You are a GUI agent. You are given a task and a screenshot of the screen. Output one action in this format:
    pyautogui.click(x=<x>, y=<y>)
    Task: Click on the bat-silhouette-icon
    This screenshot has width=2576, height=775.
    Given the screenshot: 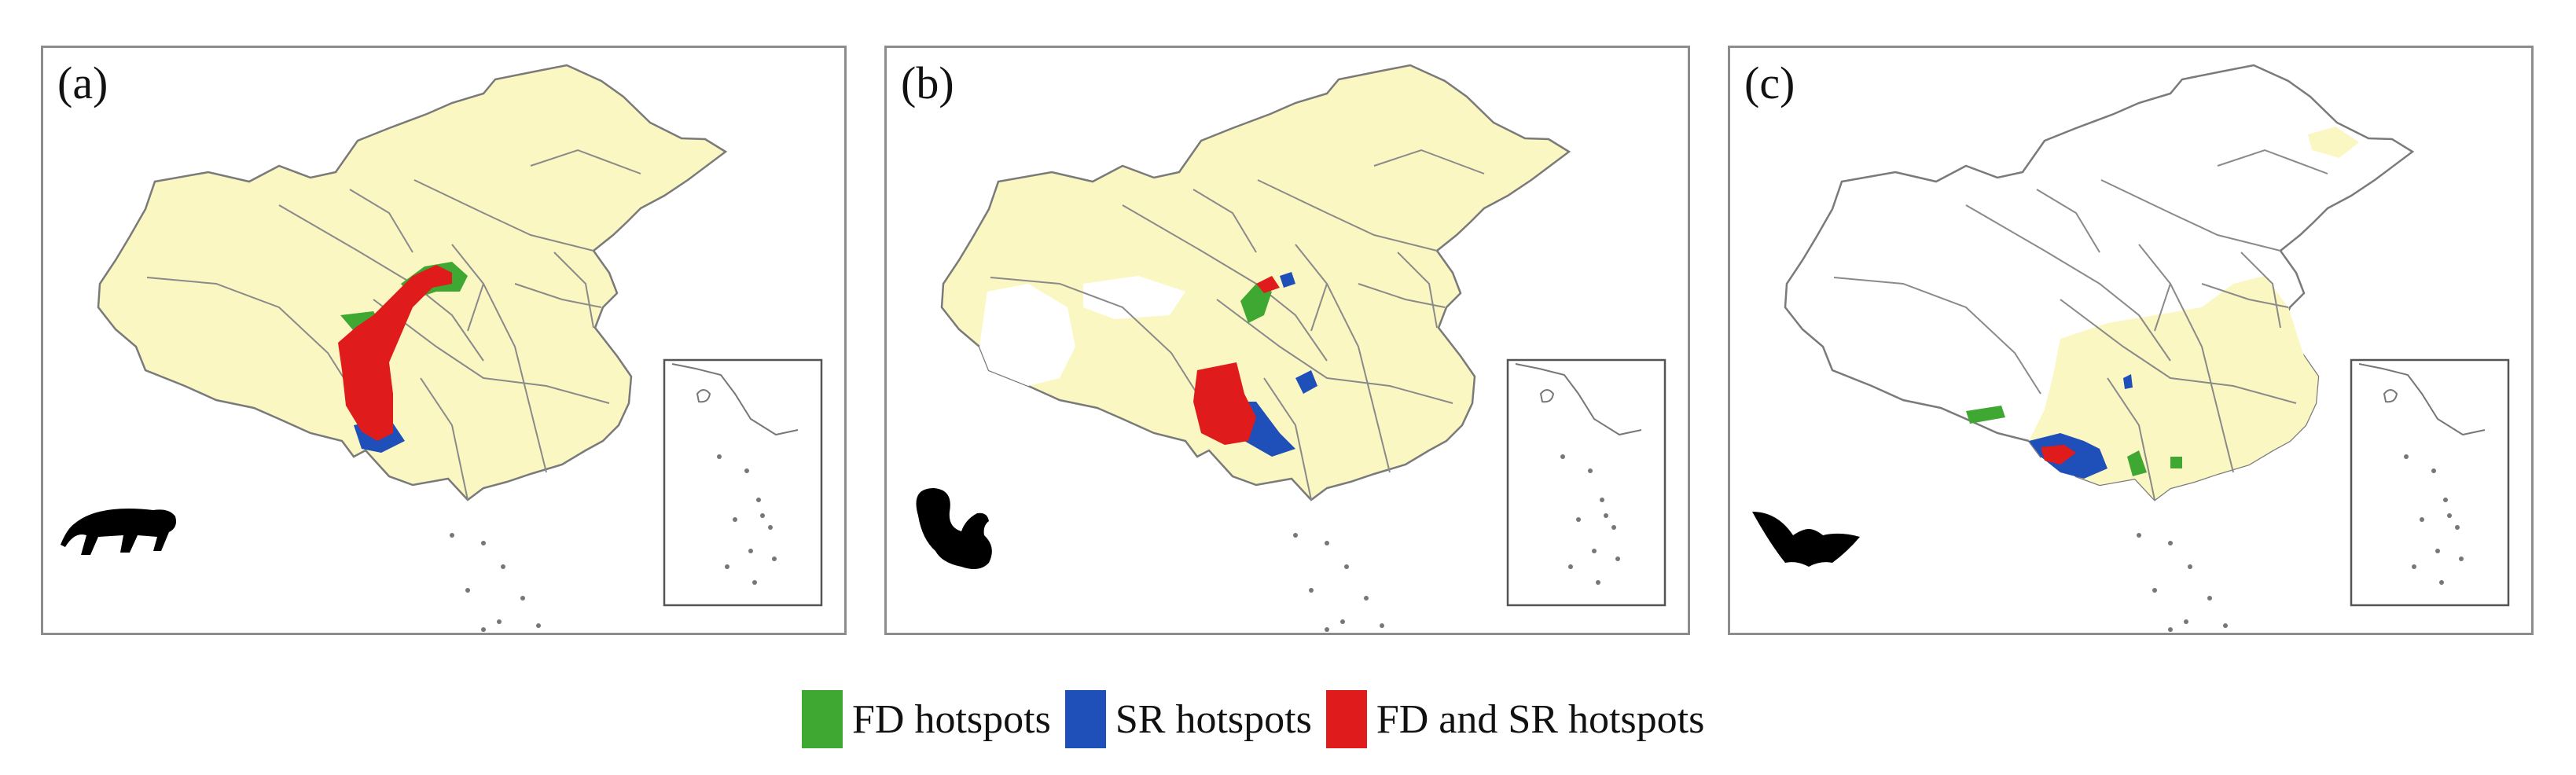 What is the action you would take?
    pyautogui.click(x=1806, y=539)
    